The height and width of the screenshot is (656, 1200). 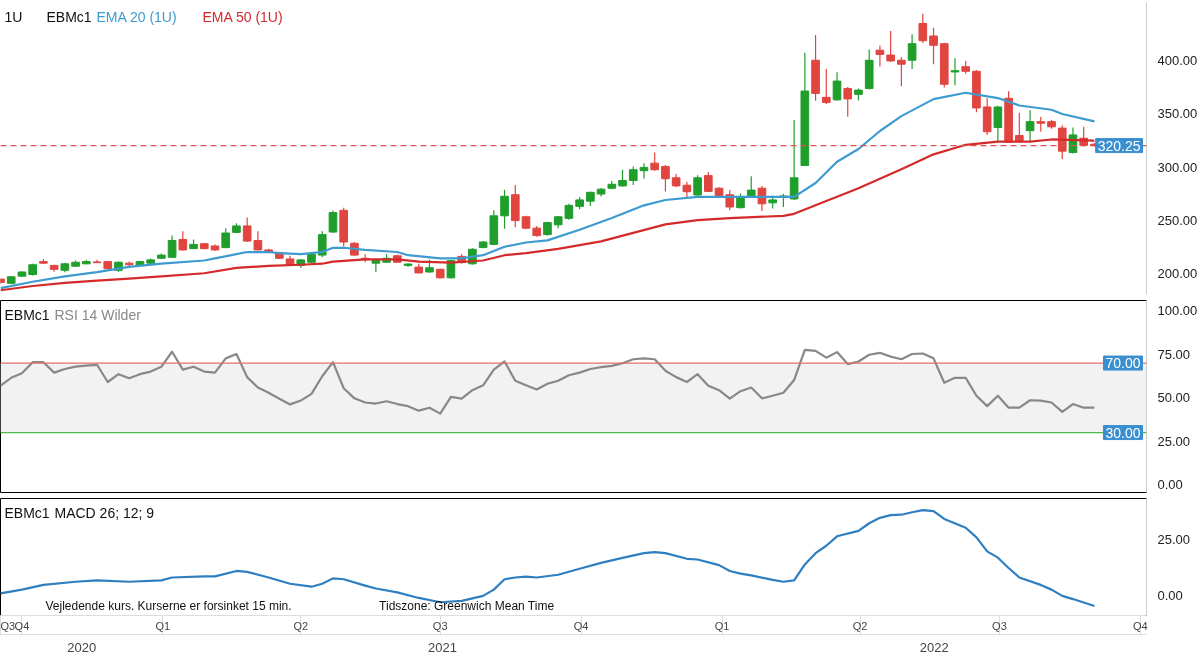 What do you see at coordinates (1174, 398) in the screenshot?
I see `y-tick-label: 50.00` at bounding box center [1174, 398].